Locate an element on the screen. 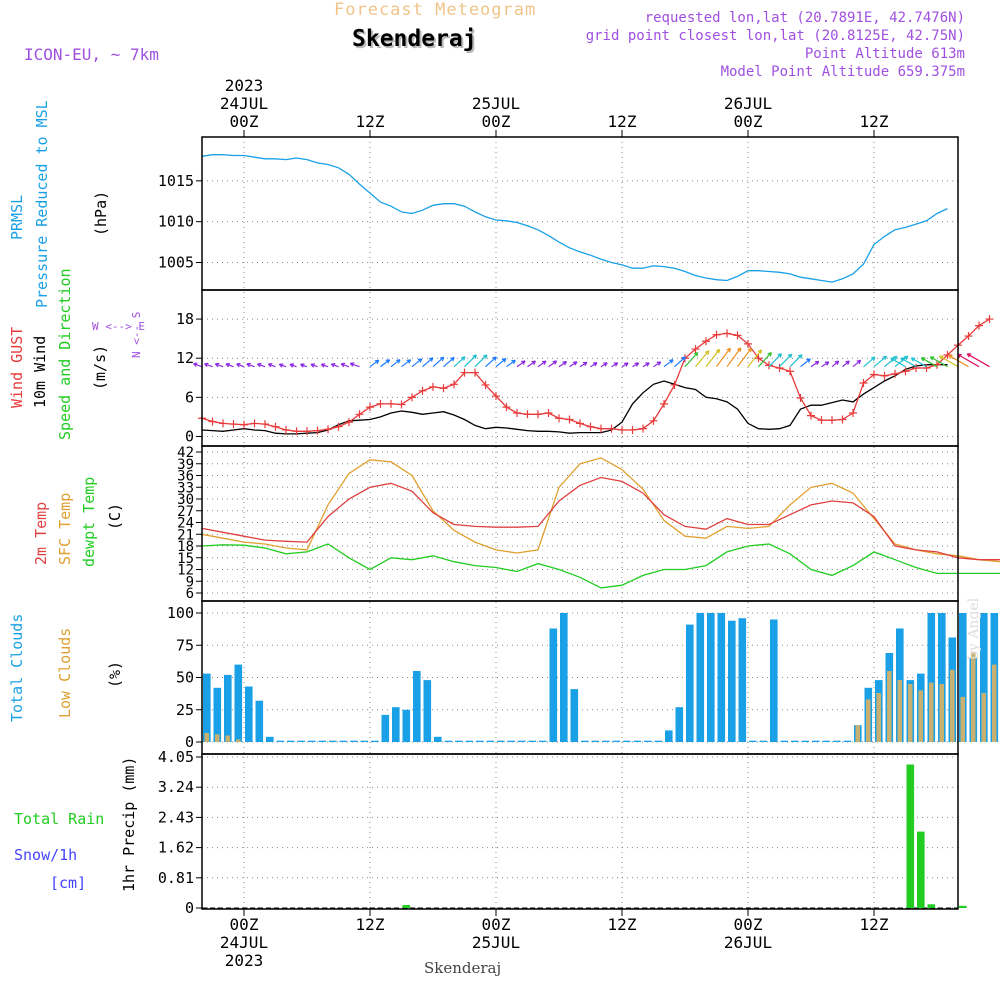 This screenshot has width=1000, height=1000. precip-label-snow: Snow/1h is located at coordinates (45, 855).